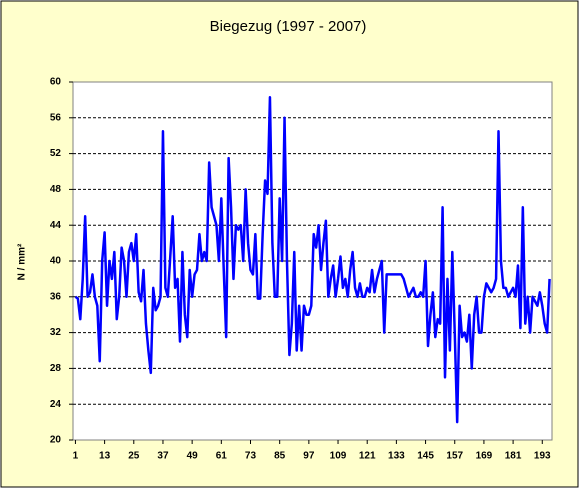 Image resolution: width=579 pixels, height=493 pixels. What do you see at coordinates (105, 456) in the screenshot?
I see `x-tick-label: 13` at bounding box center [105, 456].